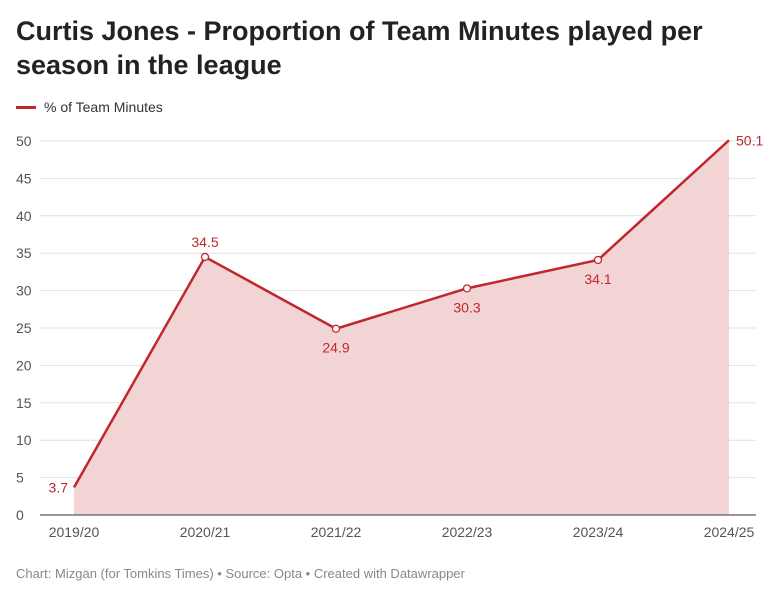 The image size is (782, 596). I want to click on data-label: 34.5, so click(204, 242).